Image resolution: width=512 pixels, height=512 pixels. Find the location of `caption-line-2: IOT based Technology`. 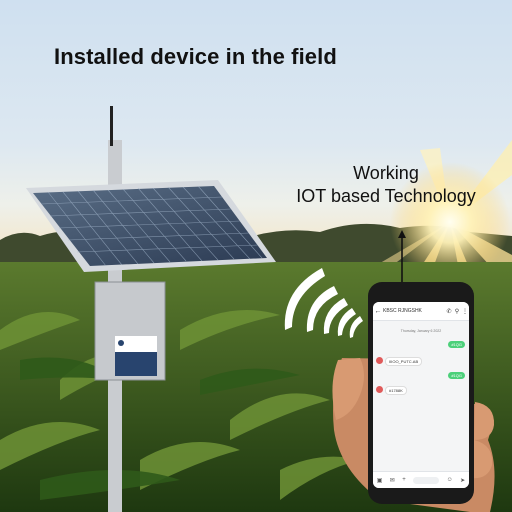

caption-line-2: IOT based Technology is located at coordinates (386, 196).